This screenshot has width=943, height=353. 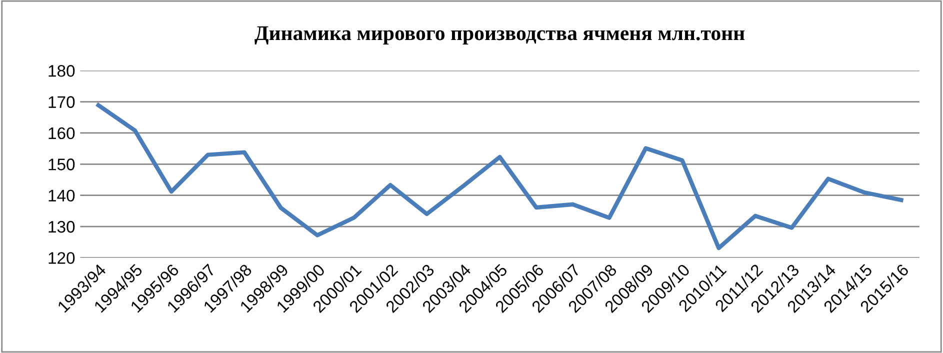 I want to click on y-tick-label: 140, so click(x=61, y=196).